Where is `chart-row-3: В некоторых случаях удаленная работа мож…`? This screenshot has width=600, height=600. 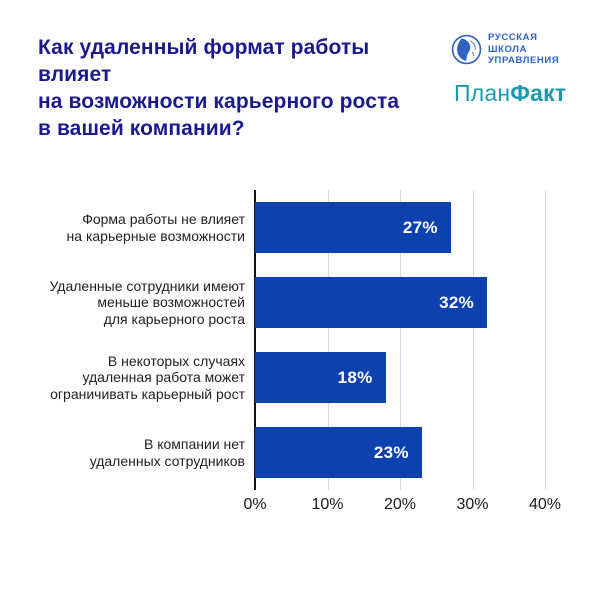
chart-row-3: В некоторых случаях удаленная работа мож… is located at coordinates (300, 377).